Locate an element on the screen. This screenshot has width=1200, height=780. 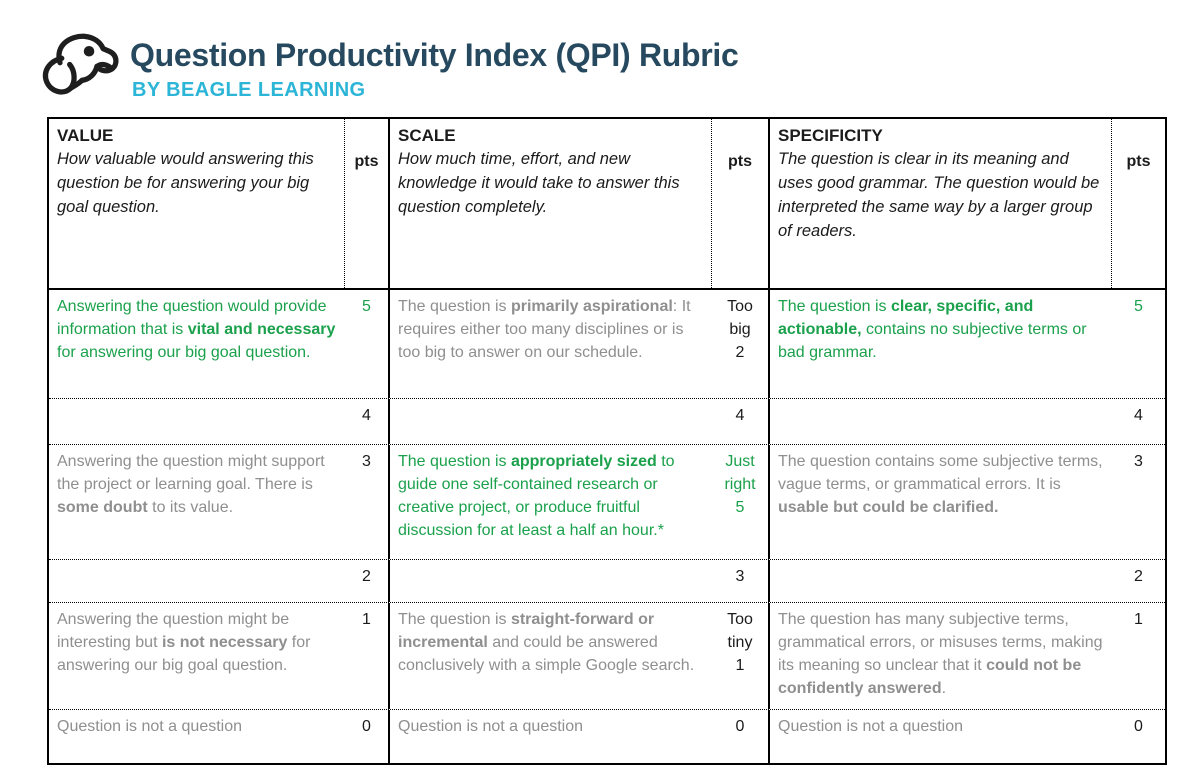
column-title: VALUE is located at coordinates (85, 135).